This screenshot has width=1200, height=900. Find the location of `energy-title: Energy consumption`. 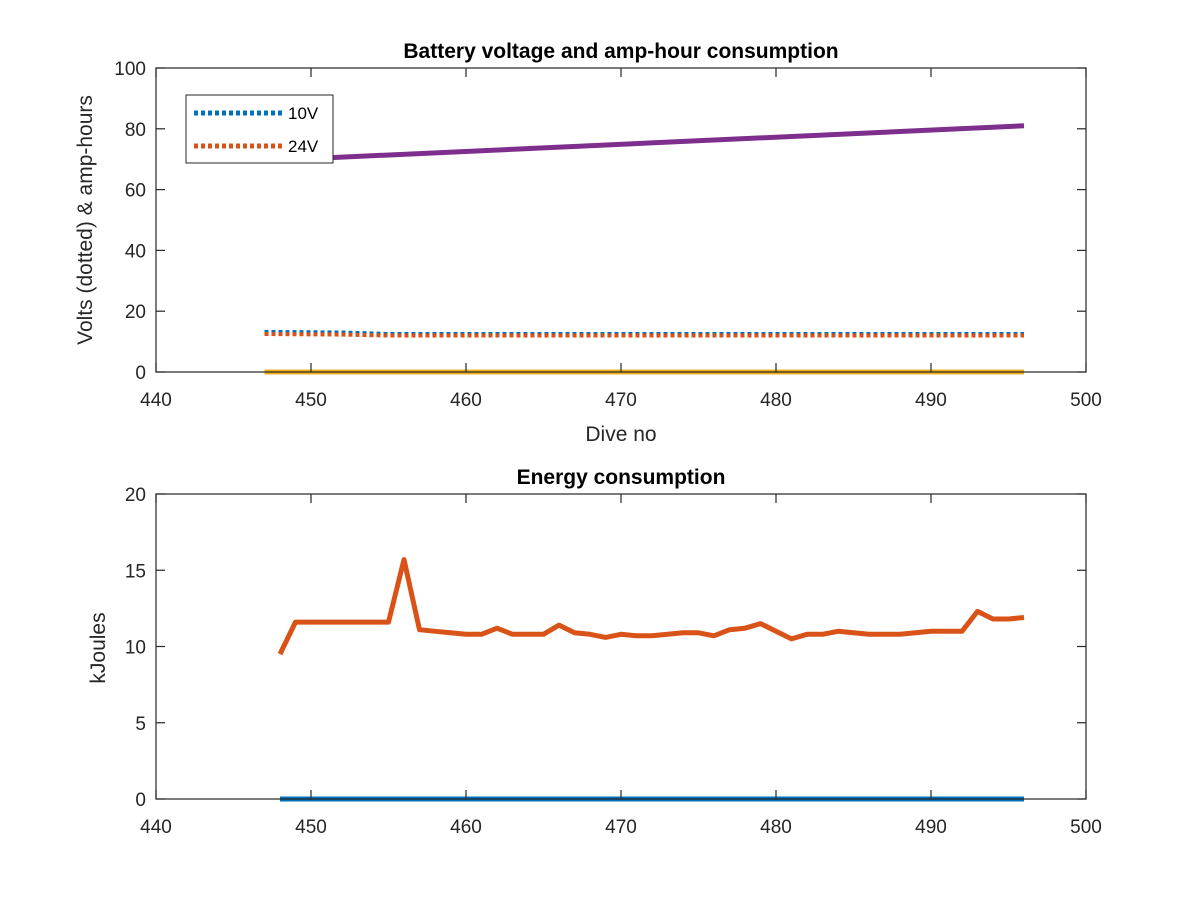

energy-title: Energy consumption is located at coordinates (621, 477).